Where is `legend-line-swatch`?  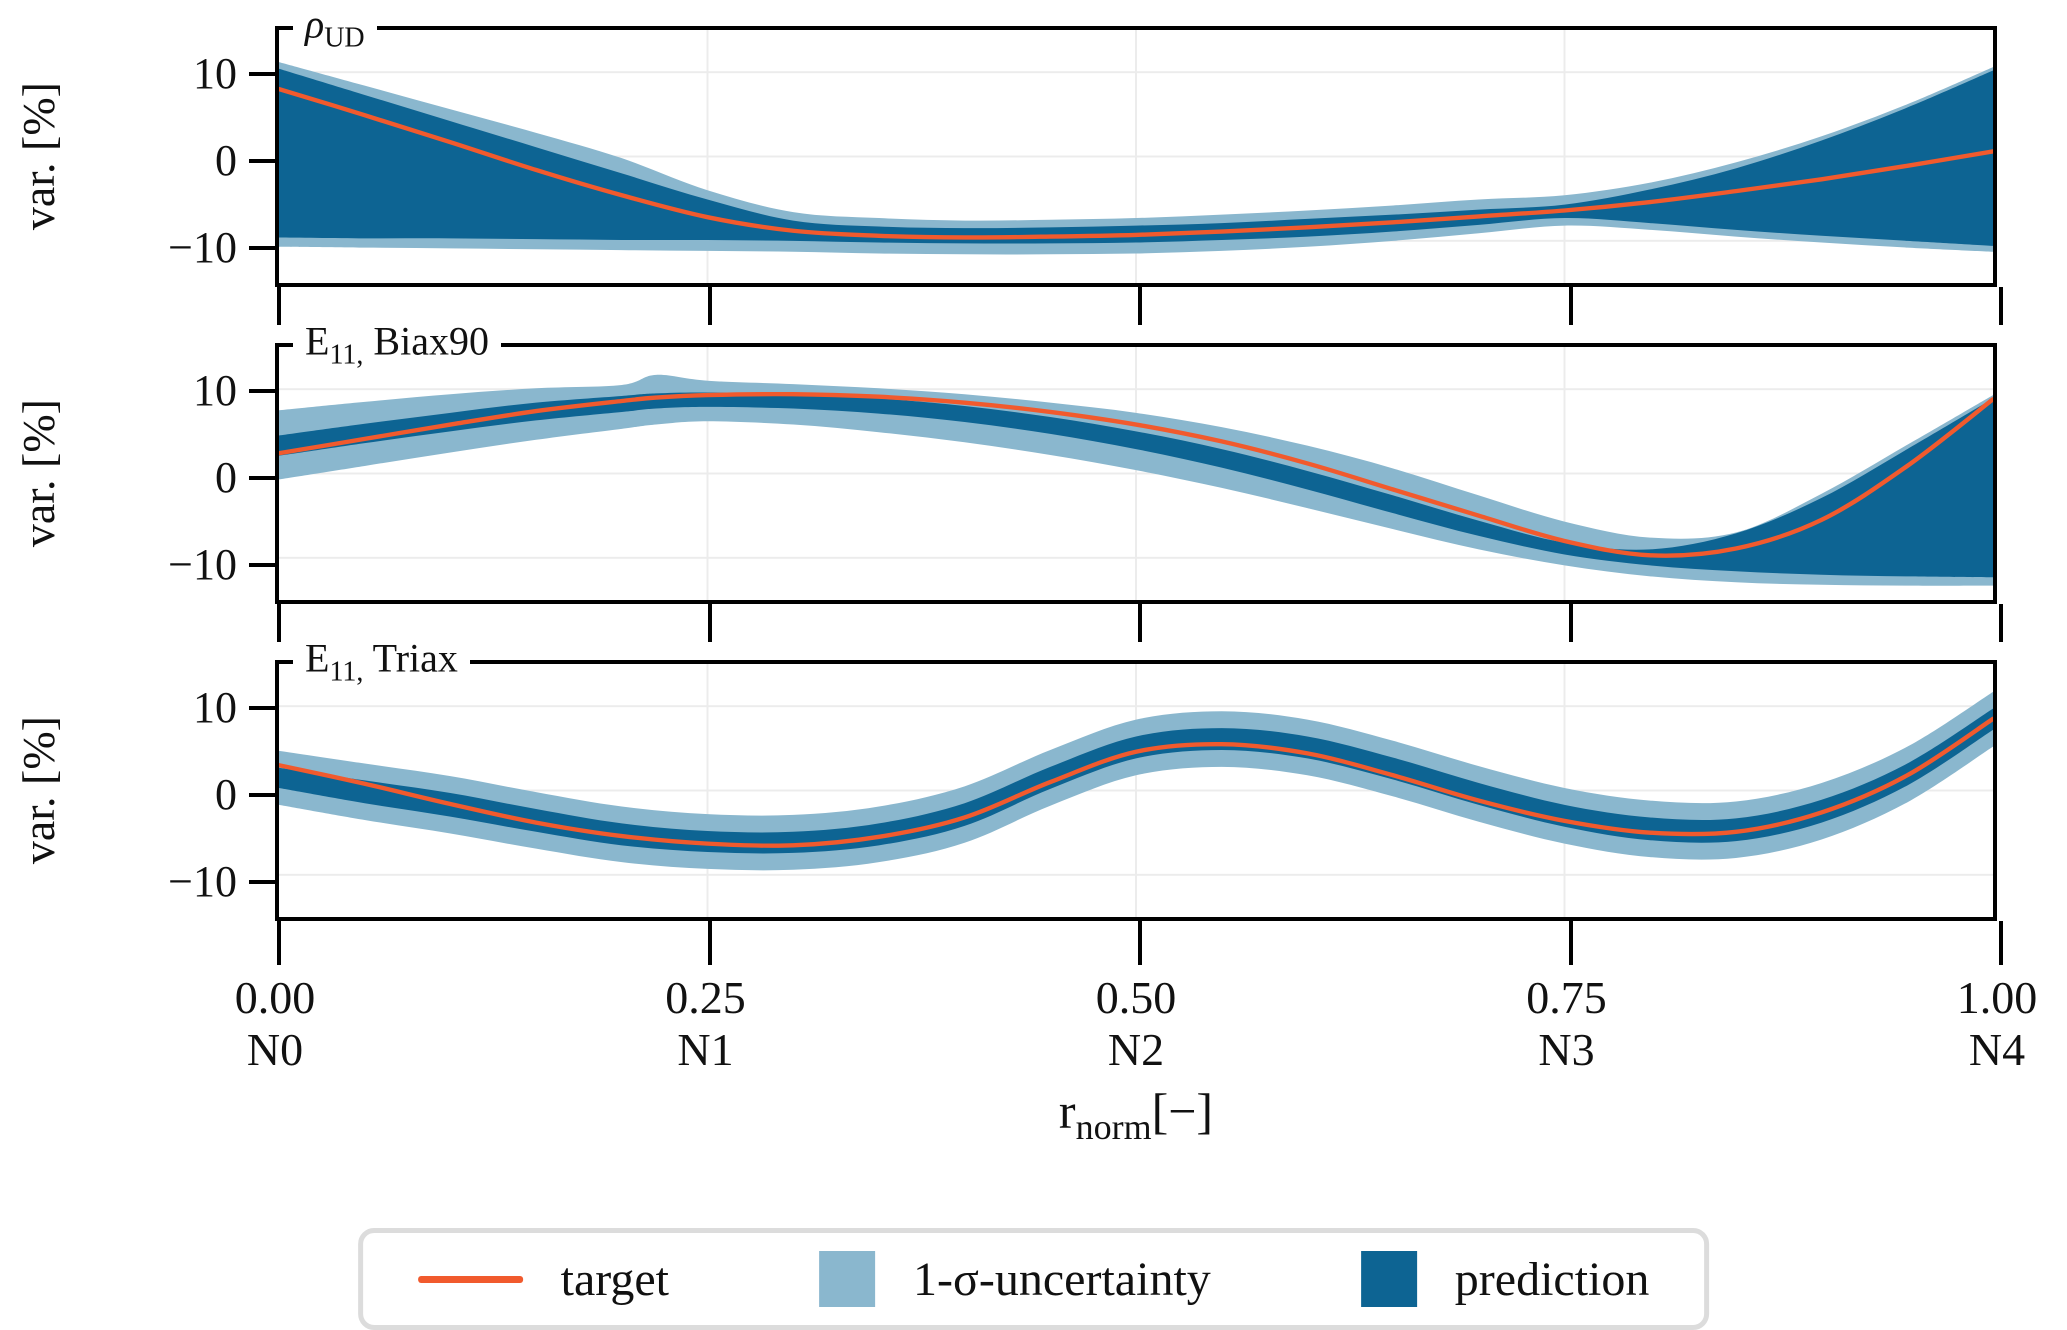 legend-line-swatch is located at coordinates (470, 1279).